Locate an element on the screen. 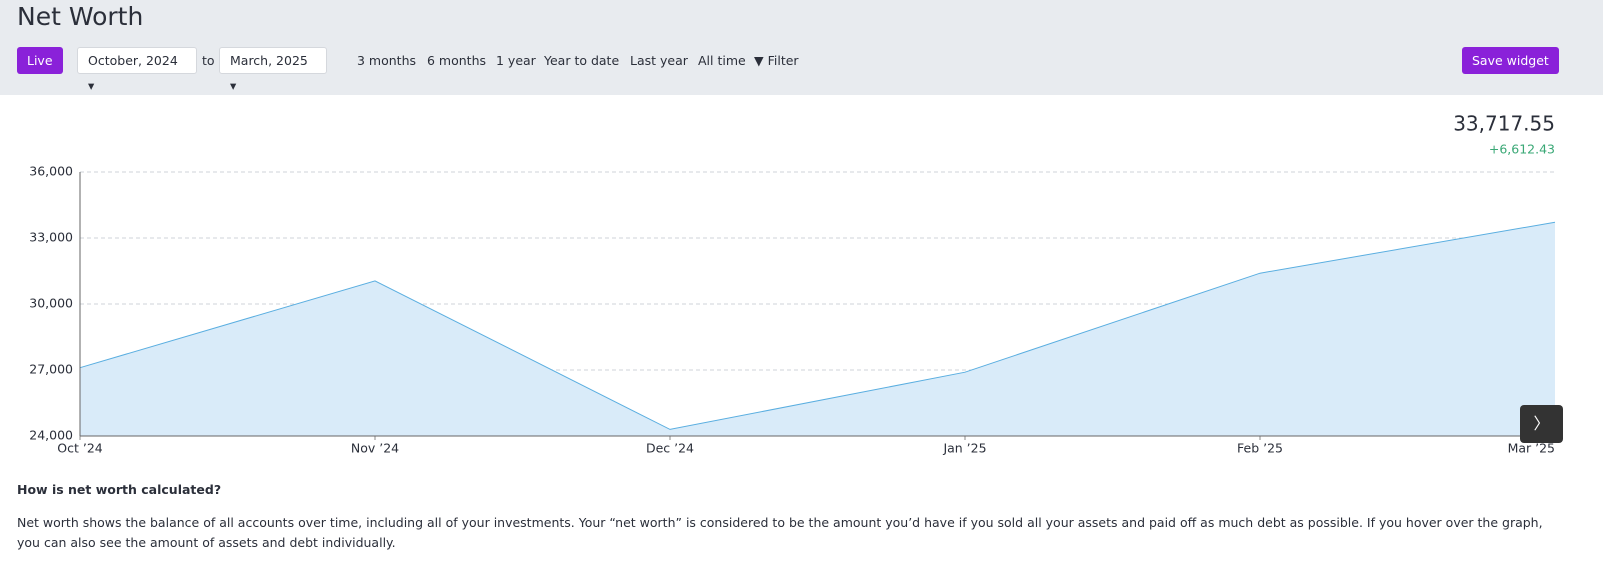 This screenshot has width=1603, height=588. x-tick-label: Dec ’24 is located at coordinates (670, 448).